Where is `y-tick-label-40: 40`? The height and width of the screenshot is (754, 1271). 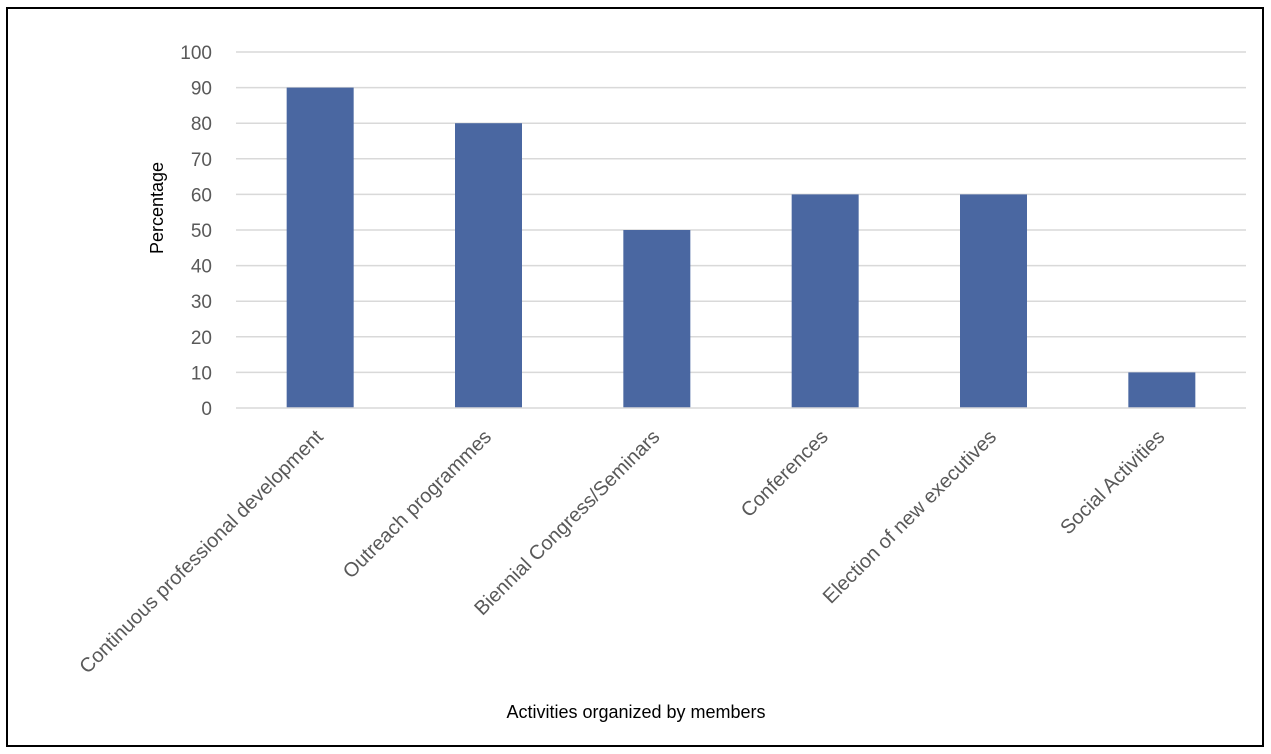
y-tick-label-40: 40 is located at coordinates (201, 267).